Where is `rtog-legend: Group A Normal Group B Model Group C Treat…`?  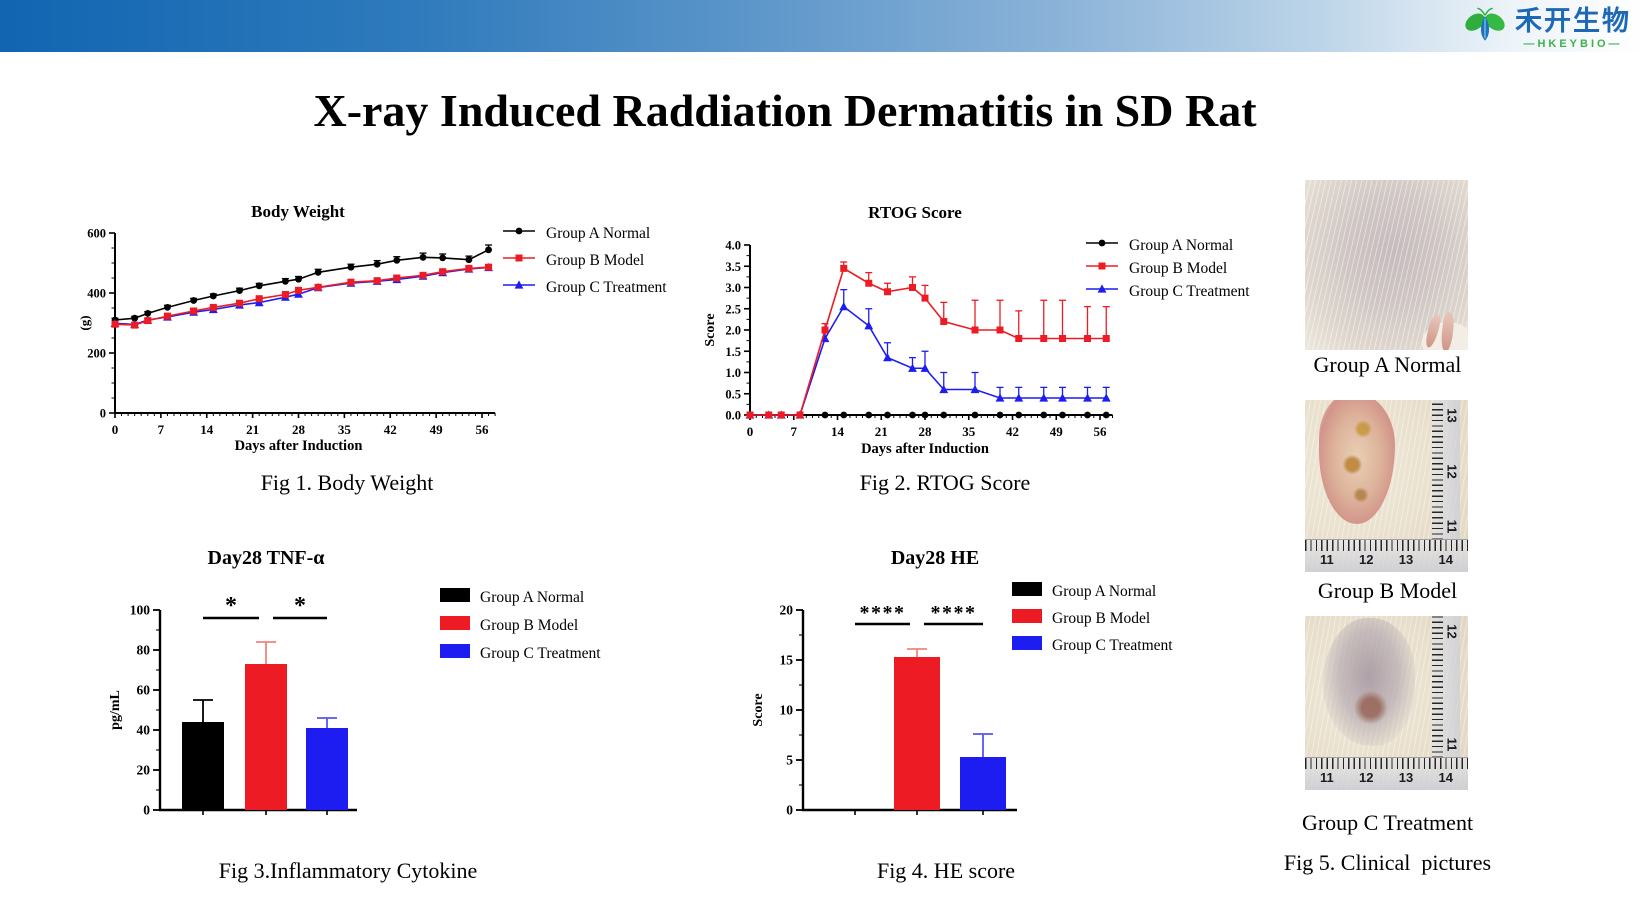 rtog-legend: Group A Normal Group B Model Group C Treat… is located at coordinates (1167, 270).